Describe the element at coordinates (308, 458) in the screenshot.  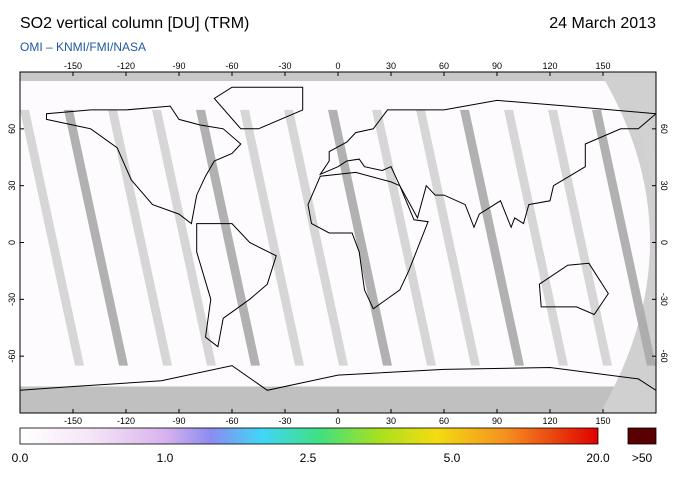
I see `colorbar-label: 2.5` at that location.